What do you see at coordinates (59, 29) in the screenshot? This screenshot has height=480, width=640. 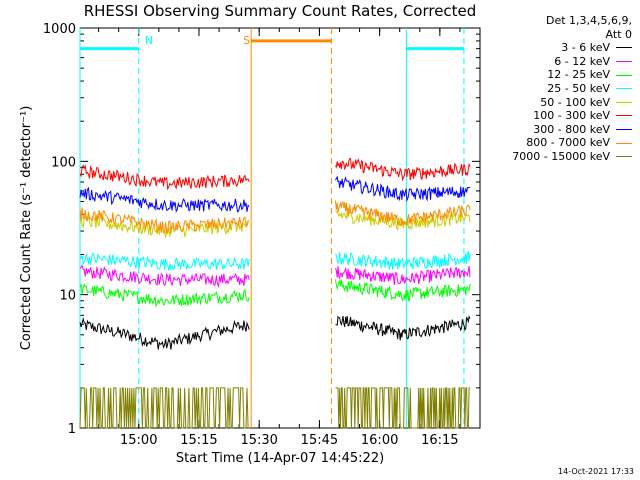 I see `y-tick-label: 1000` at bounding box center [59, 29].